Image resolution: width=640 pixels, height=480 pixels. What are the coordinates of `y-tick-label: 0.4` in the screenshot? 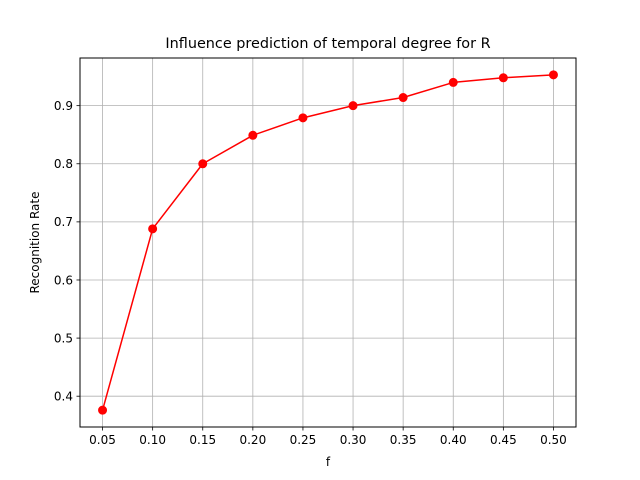 It's located at (63, 397).